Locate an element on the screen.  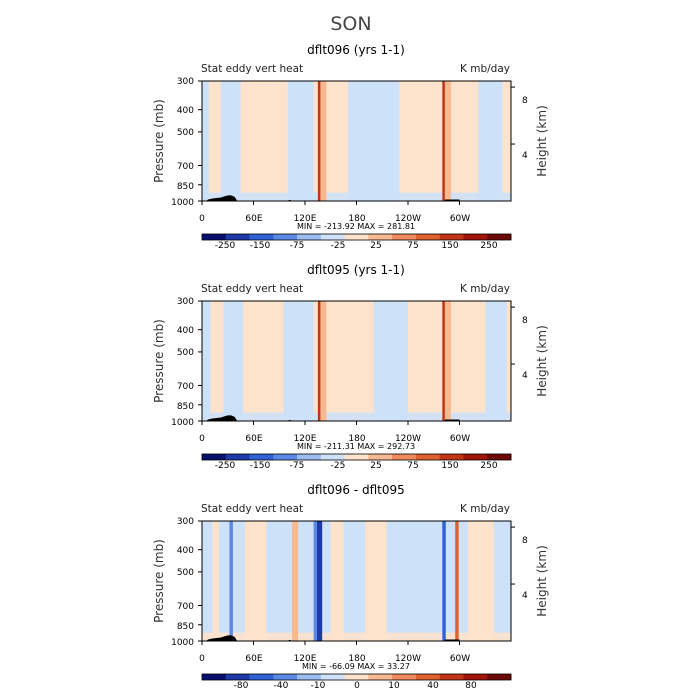
figure-title: SON is located at coordinates (350, 24).